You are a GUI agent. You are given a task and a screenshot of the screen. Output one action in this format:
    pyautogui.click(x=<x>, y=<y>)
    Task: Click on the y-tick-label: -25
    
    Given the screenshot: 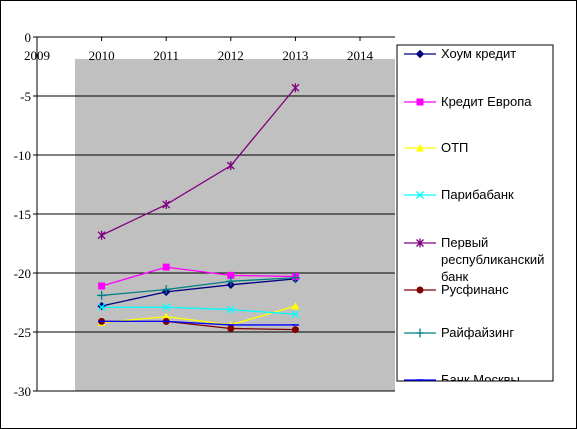 What is the action you would take?
    pyautogui.click(x=22, y=332)
    